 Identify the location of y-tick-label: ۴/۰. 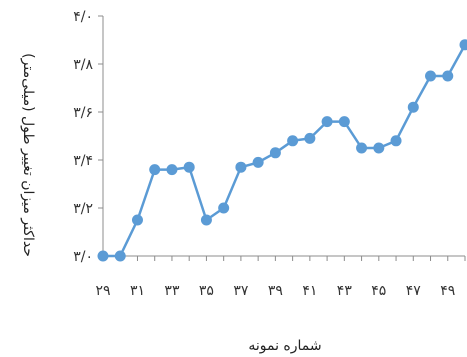
(83, 17).